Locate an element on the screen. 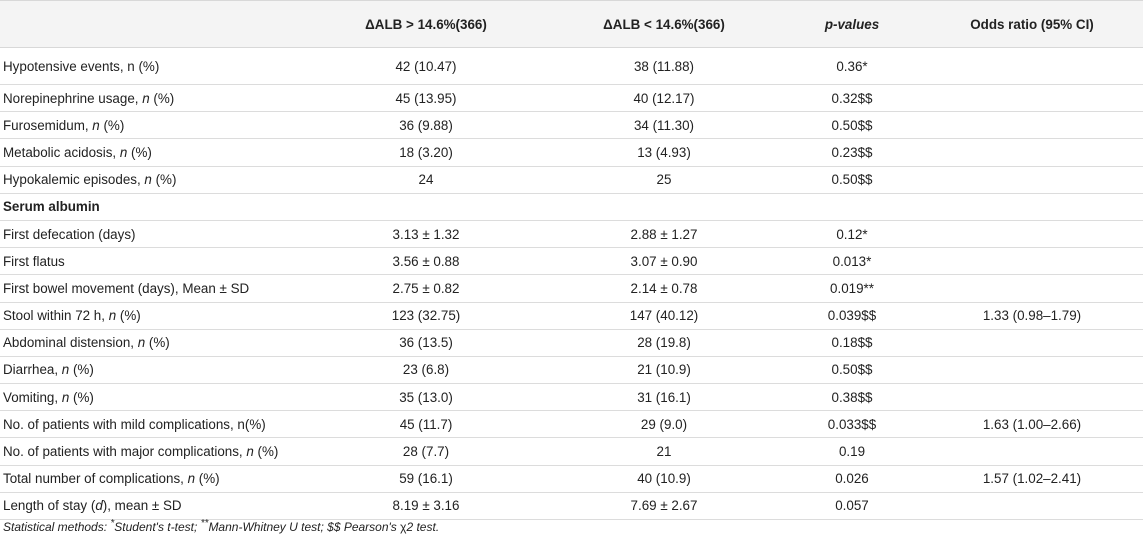 Image resolution: width=1143 pixels, height=540 pixels. value-alb-low: 25 is located at coordinates (664, 180).